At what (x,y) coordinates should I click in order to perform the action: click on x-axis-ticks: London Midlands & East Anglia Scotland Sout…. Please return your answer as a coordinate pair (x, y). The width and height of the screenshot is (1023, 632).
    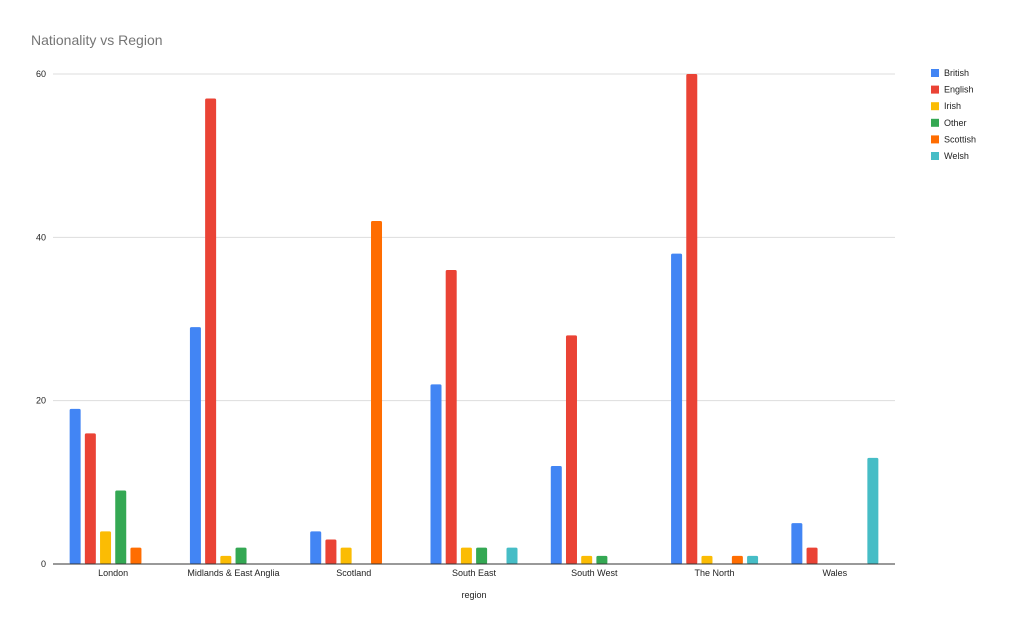
    Looking at the image, I should click on (473, 573).